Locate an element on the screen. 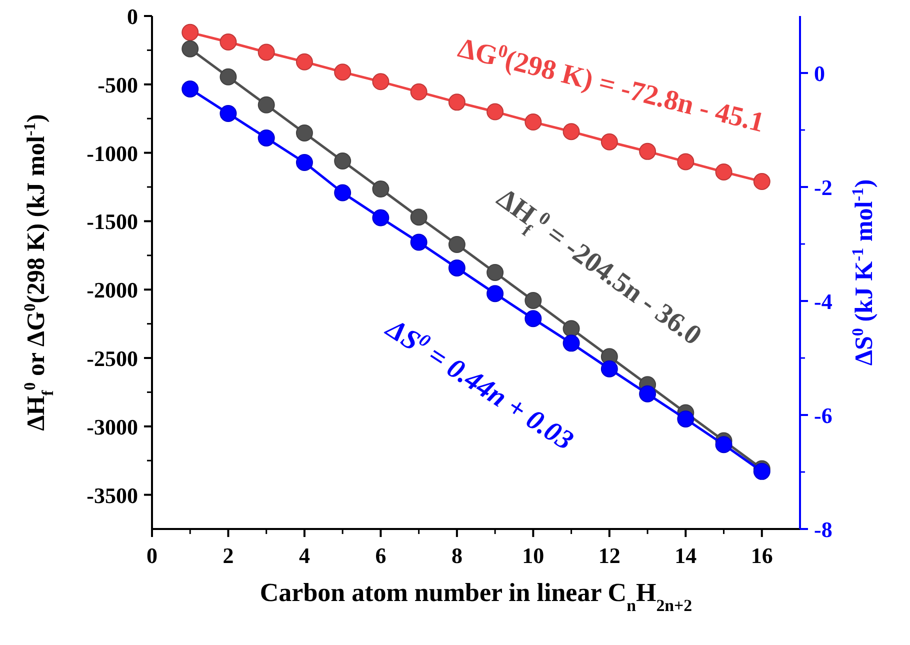  y-tick-label: -500 is located at coordinates (118, 85).